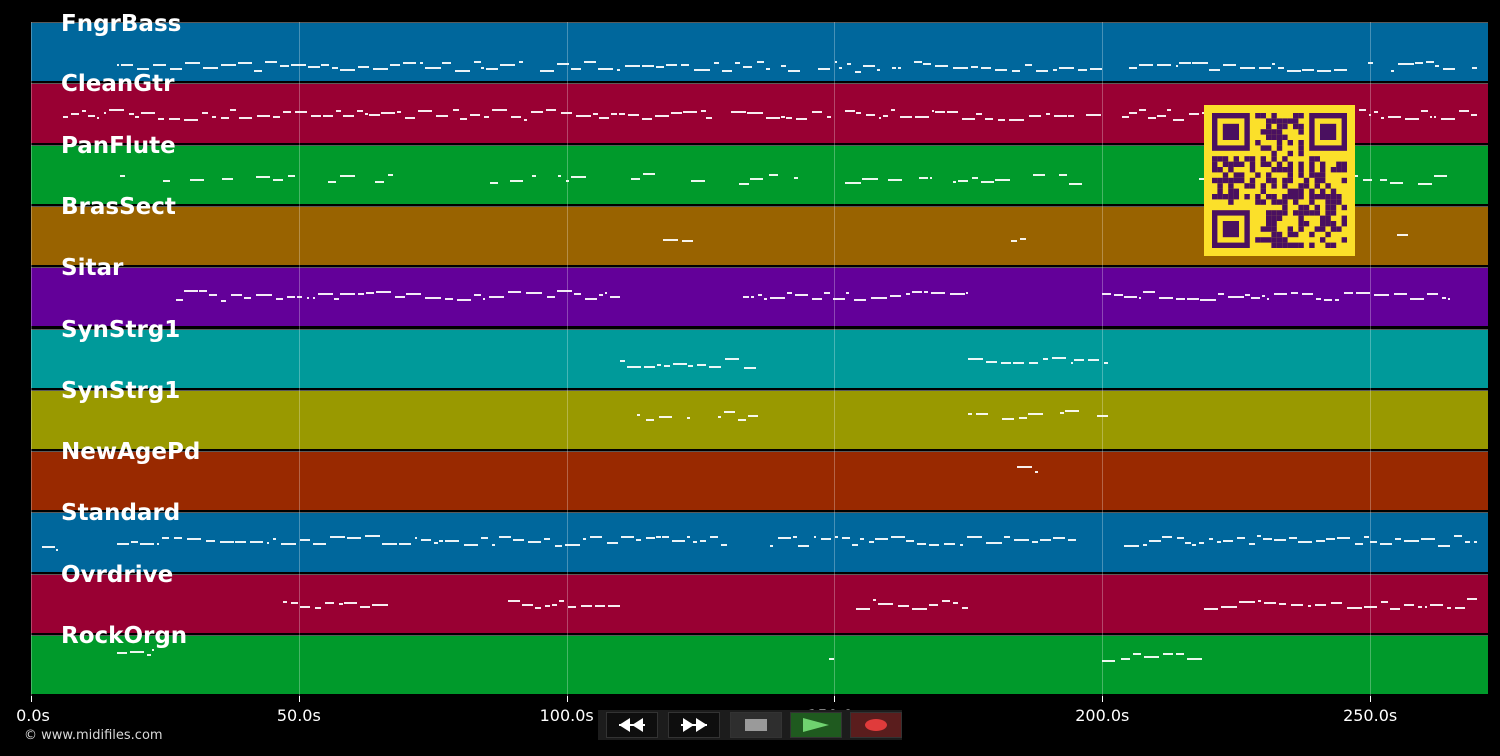 The height and width of the screenshot is (756, 1500). Describe the element at coordinates (121, 513) in the screenshot. I see `track-name: Standard` at that location.